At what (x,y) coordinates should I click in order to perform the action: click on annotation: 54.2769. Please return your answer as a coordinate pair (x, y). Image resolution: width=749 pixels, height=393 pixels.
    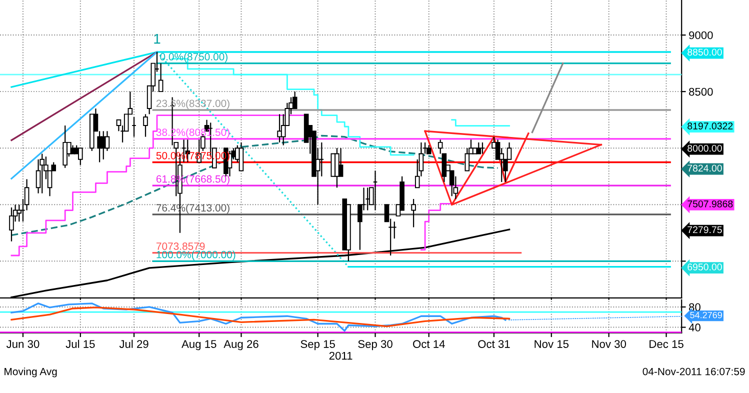
    Looking at the image, I should click on (706, 315).